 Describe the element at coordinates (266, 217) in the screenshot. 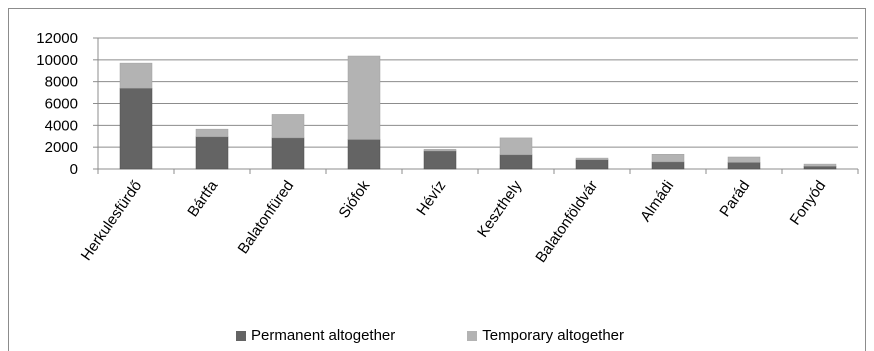

I see `x-category-label: Balatonfüred` at that location.